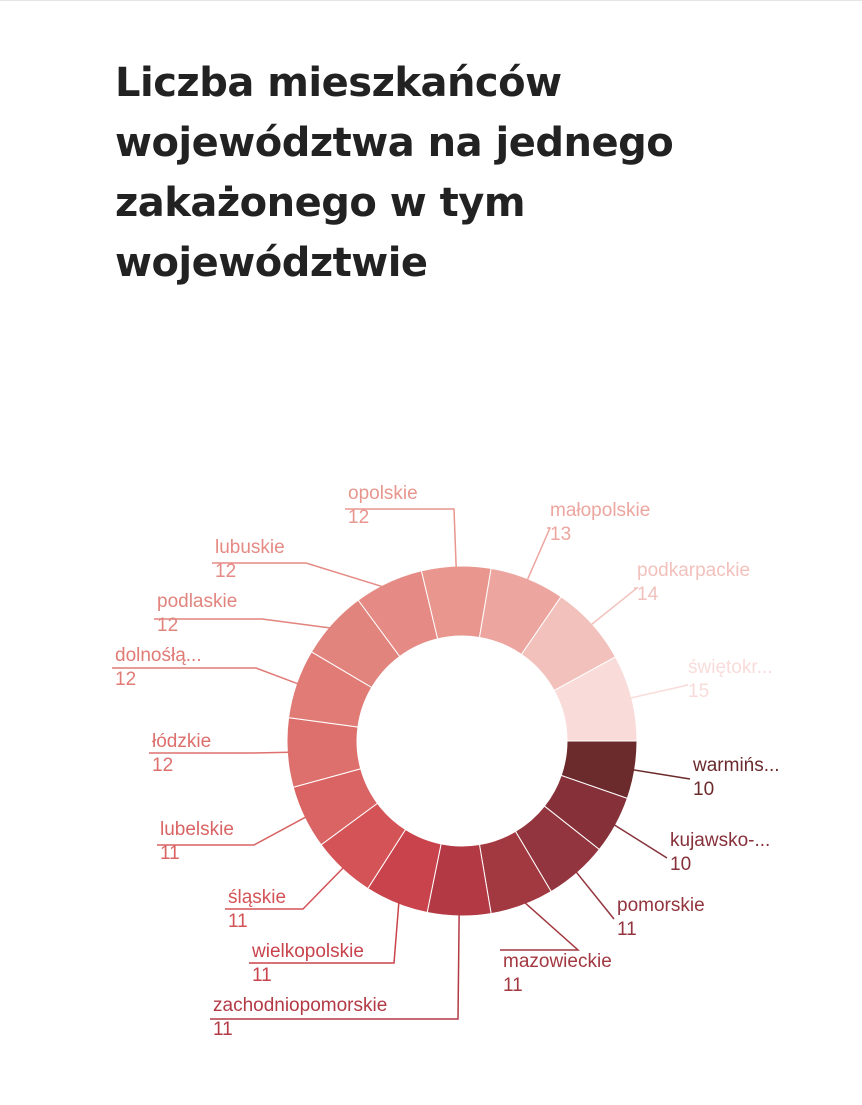 Image resolution: width=862 pixels, height=1105 pixels. What do you see at coordinates (358, 517) in the screenshot?
I see `slice-value-12: 12` at bounding box center [358, 517].